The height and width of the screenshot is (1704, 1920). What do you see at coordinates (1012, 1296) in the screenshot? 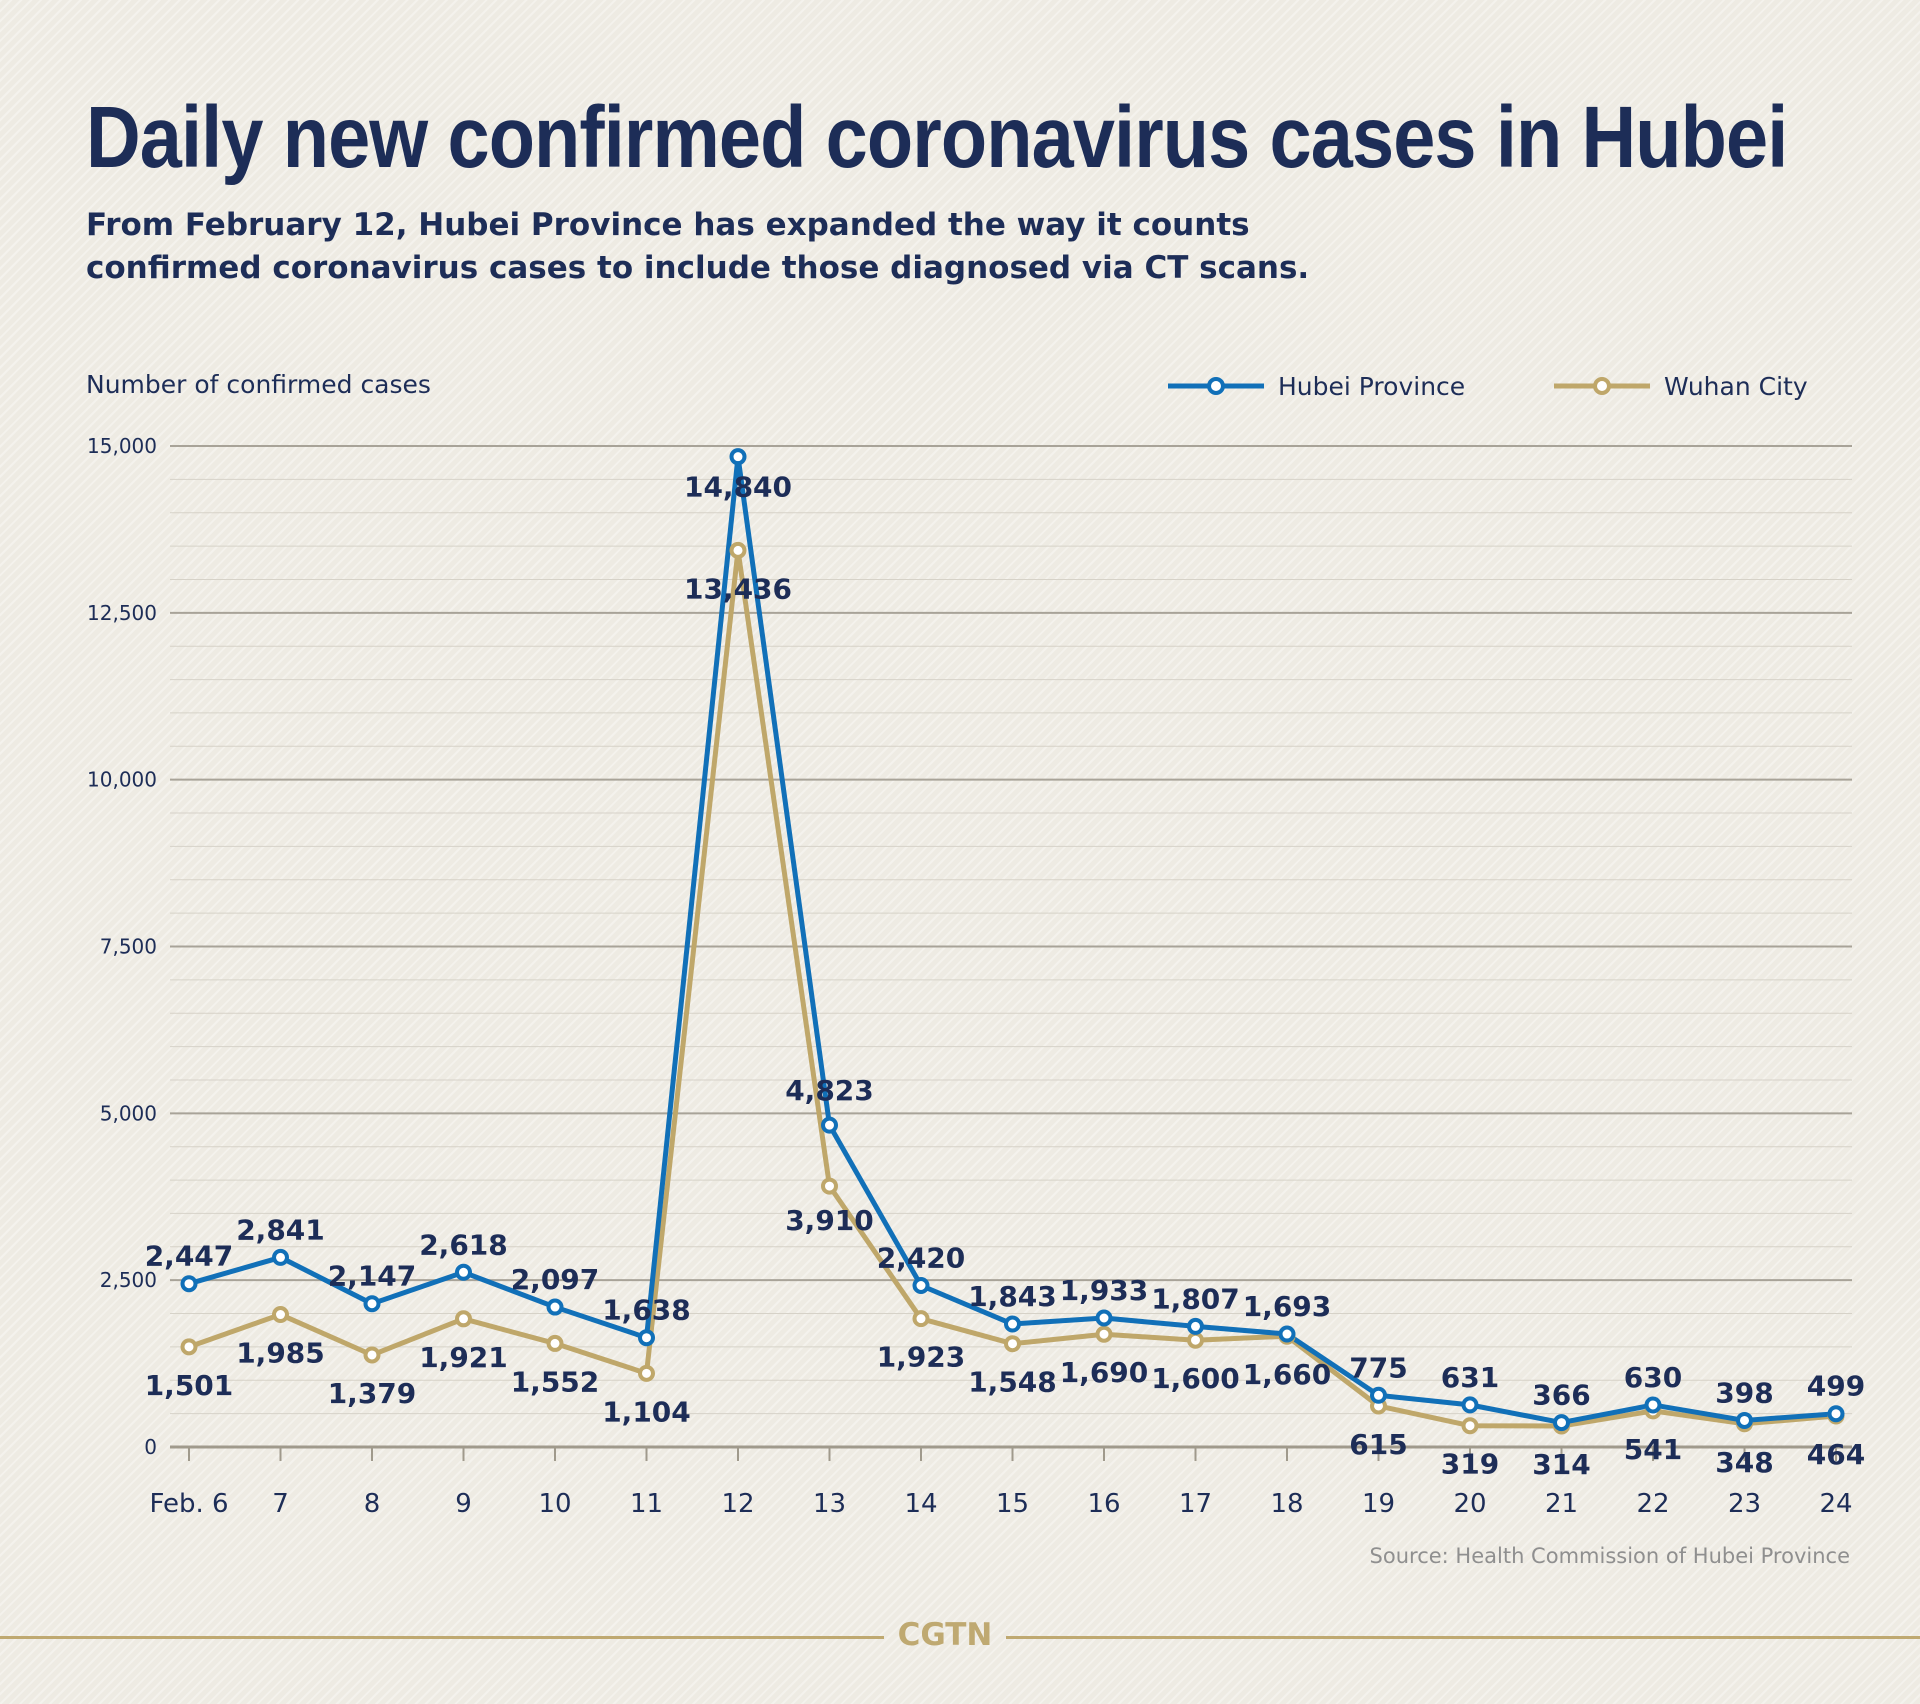
I see `data-label-hubei: 1,843` at bounding box center [1012, 1296].